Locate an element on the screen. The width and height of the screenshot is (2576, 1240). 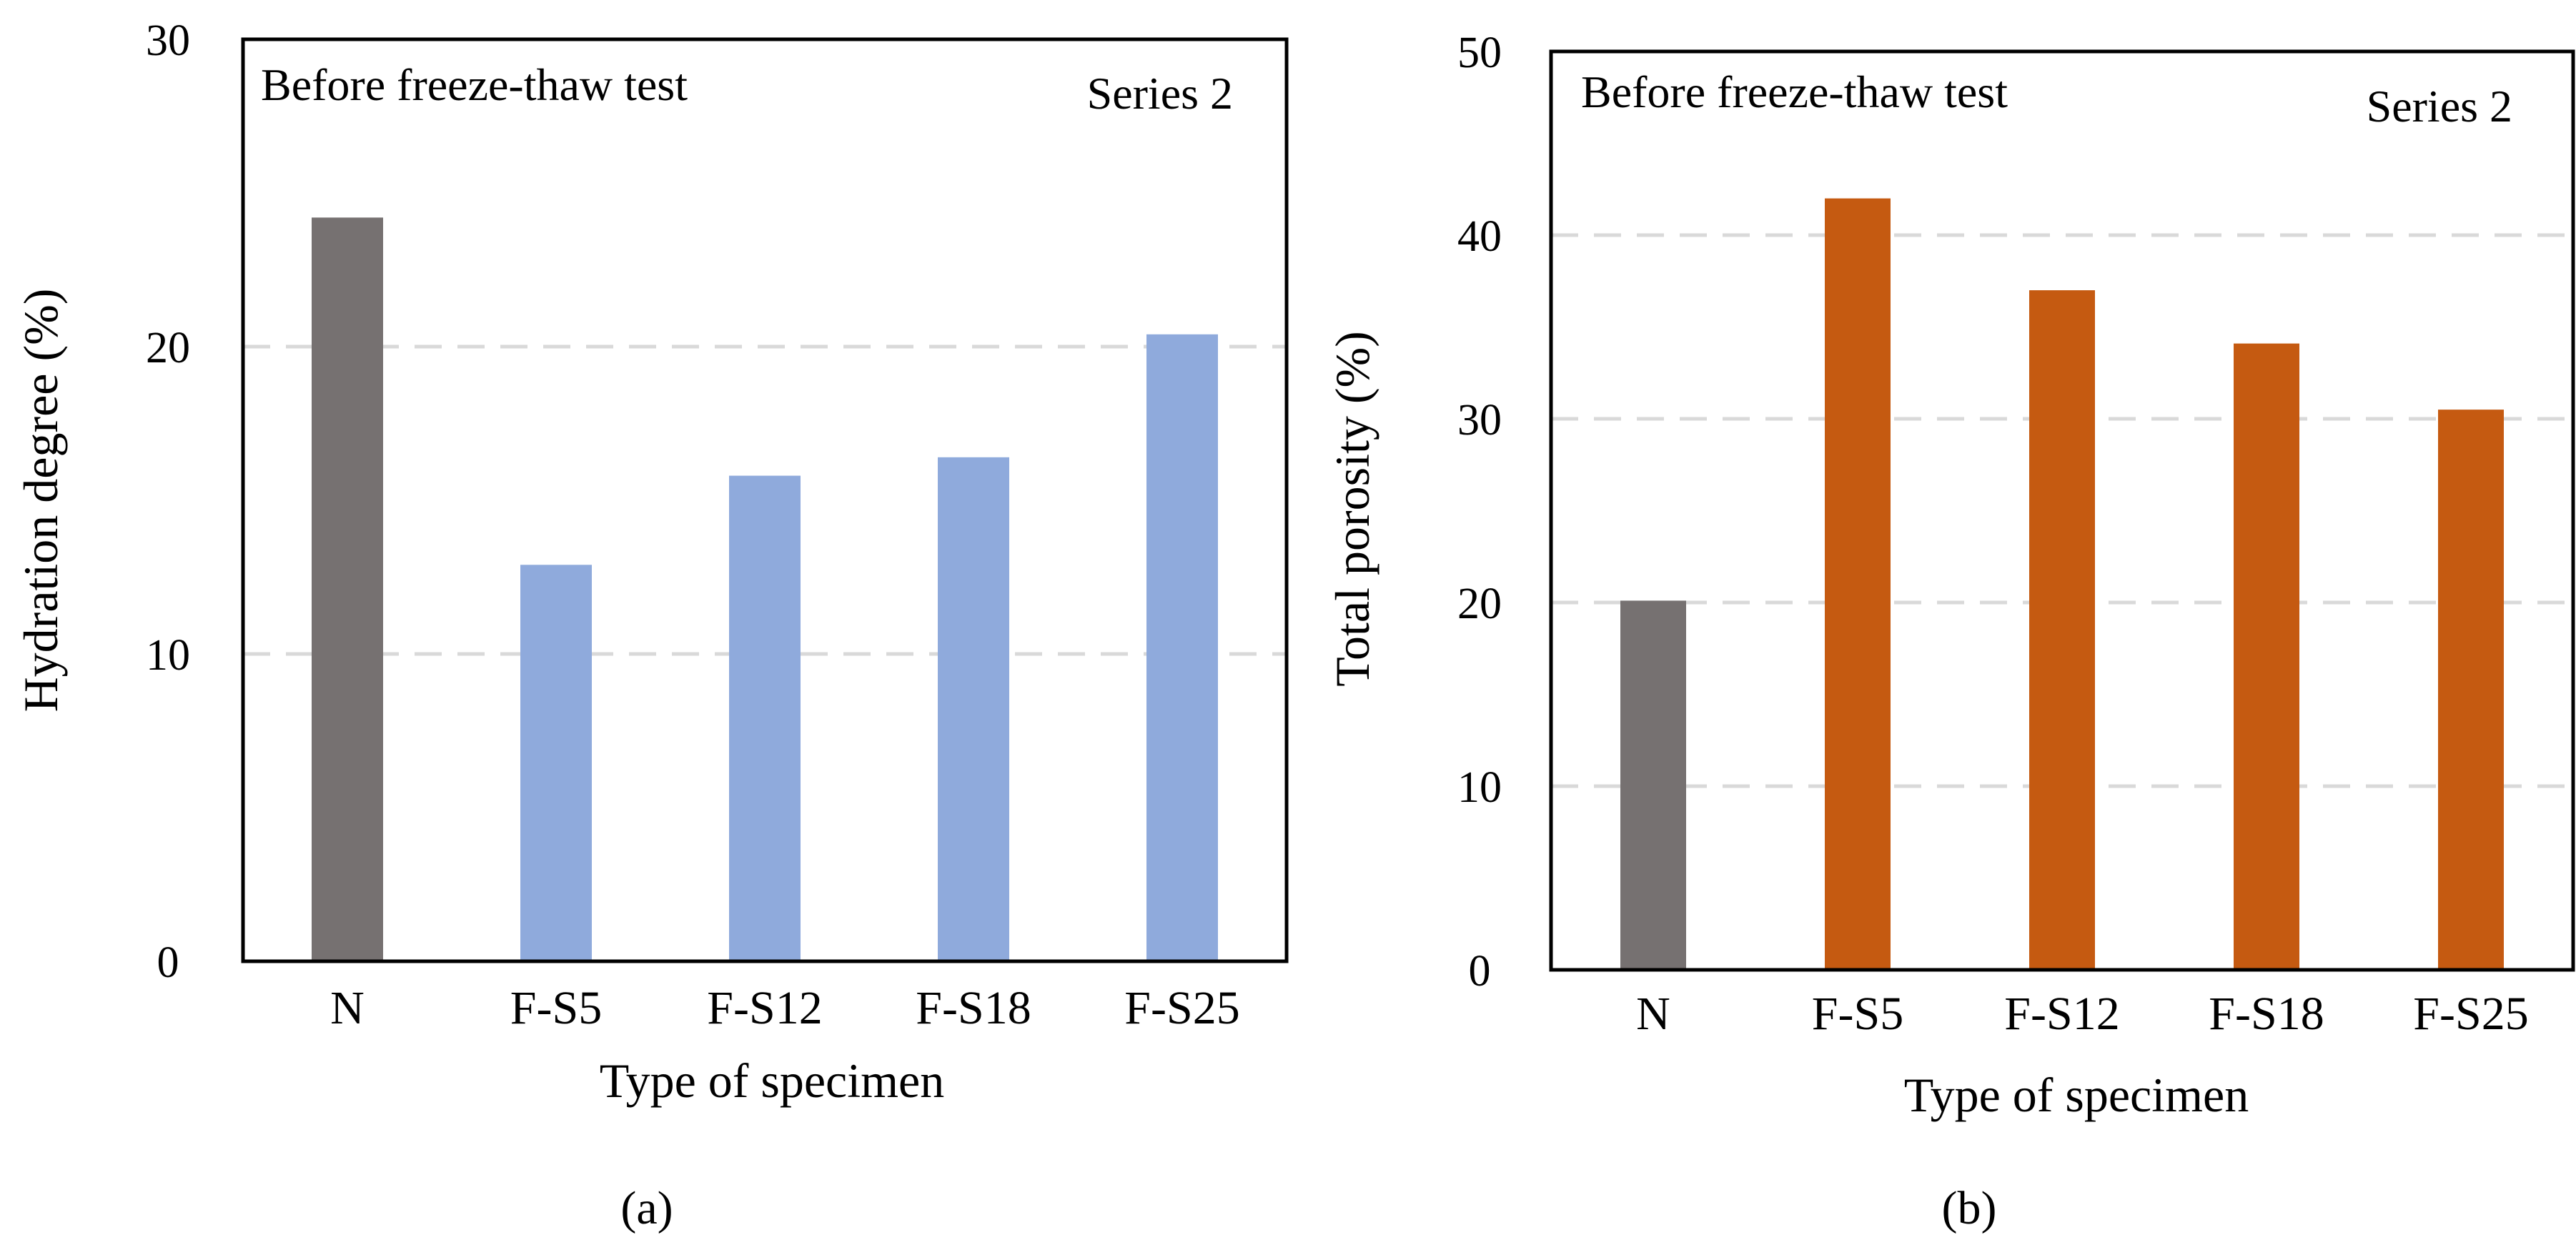
panel-label-a: (a) is located at coordinates (647, 1208).